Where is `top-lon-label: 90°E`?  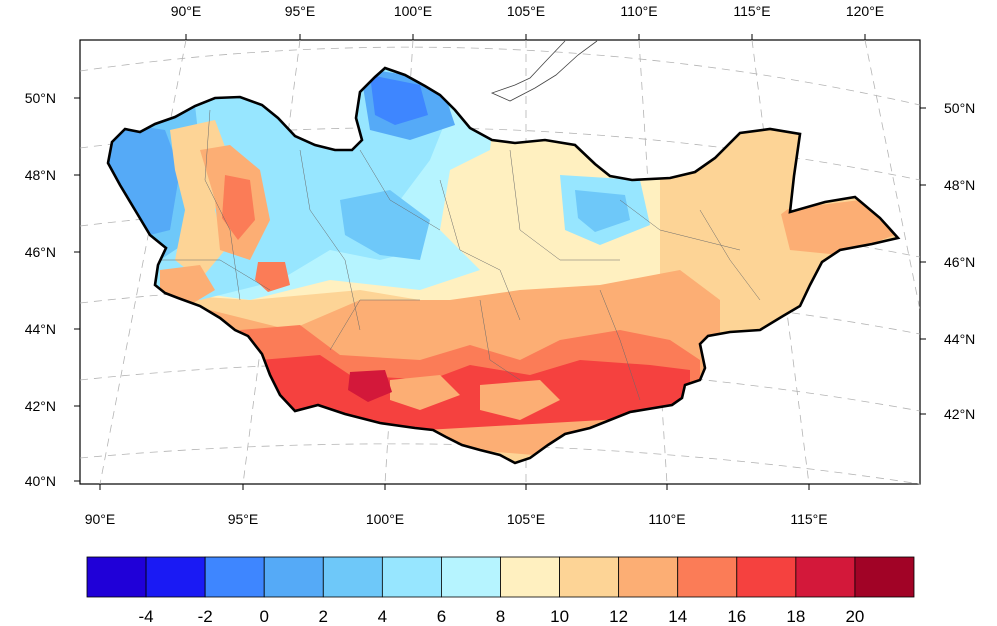
top-lon-label: 90°E is located at coordinates (186, 11).